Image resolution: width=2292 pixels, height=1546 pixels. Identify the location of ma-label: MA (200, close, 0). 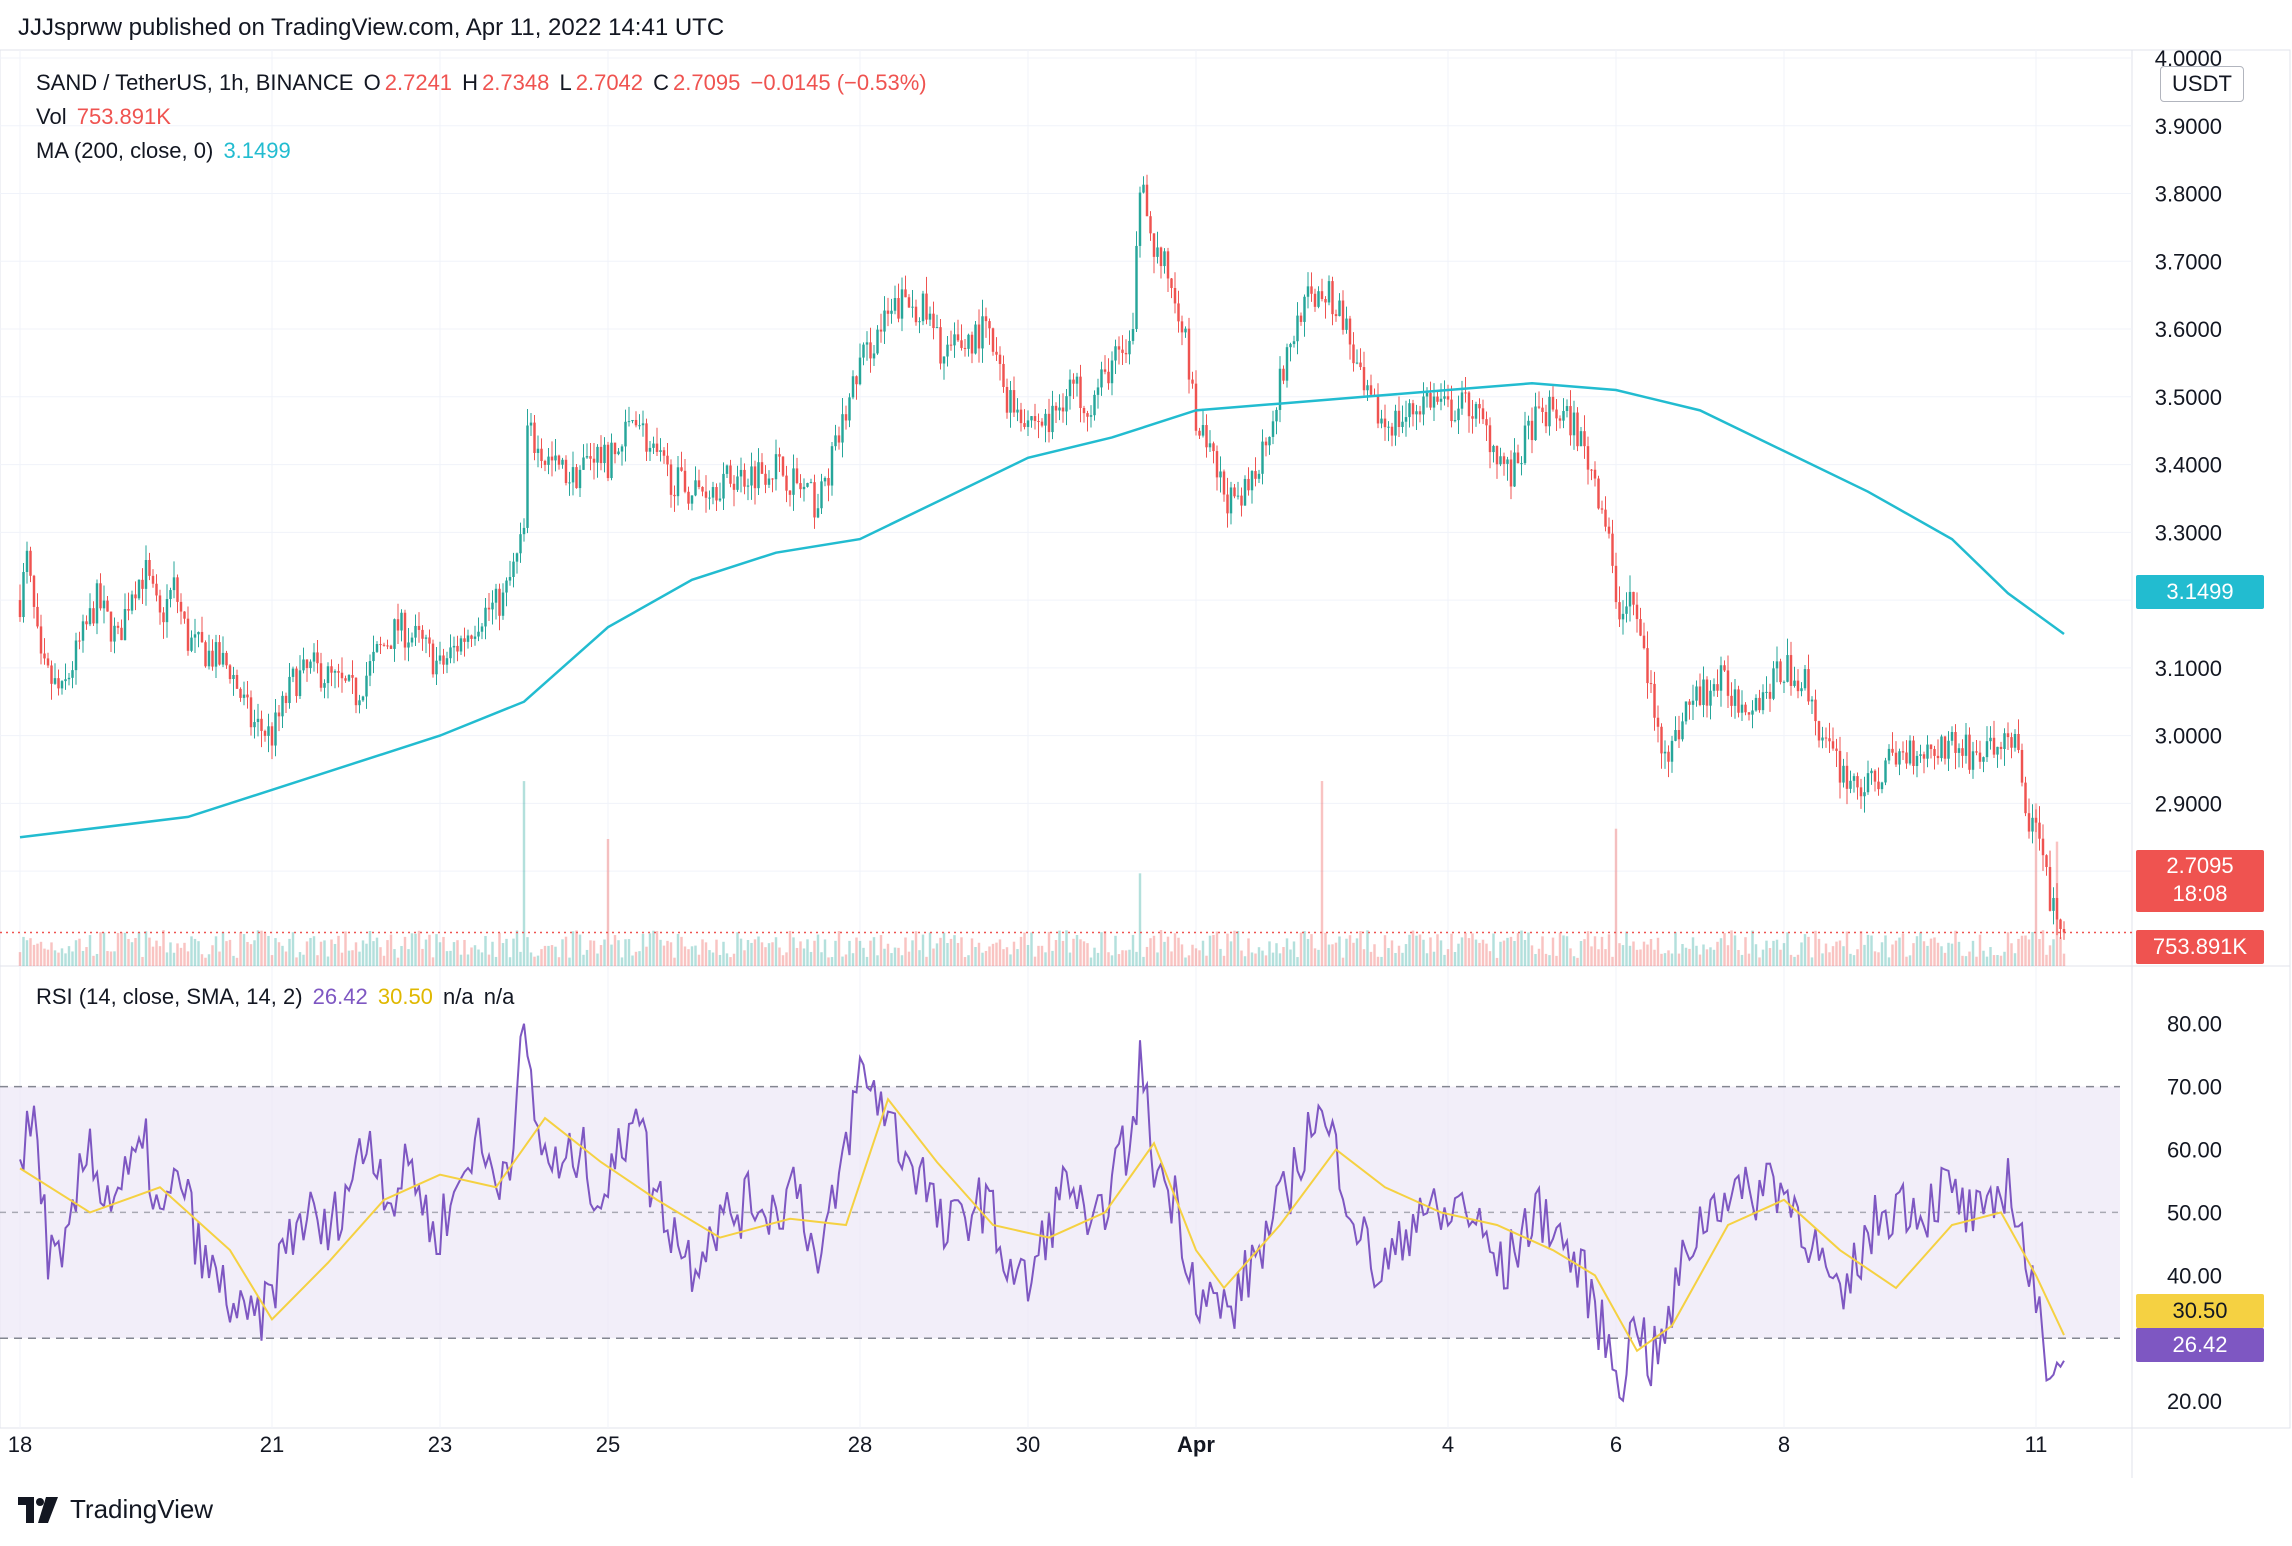
(125, 150).